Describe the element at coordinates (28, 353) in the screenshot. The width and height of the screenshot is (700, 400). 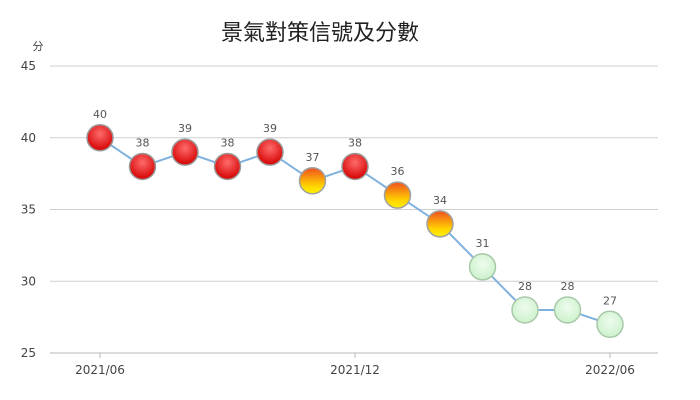
I see `y-tick-label: 25` at that location.